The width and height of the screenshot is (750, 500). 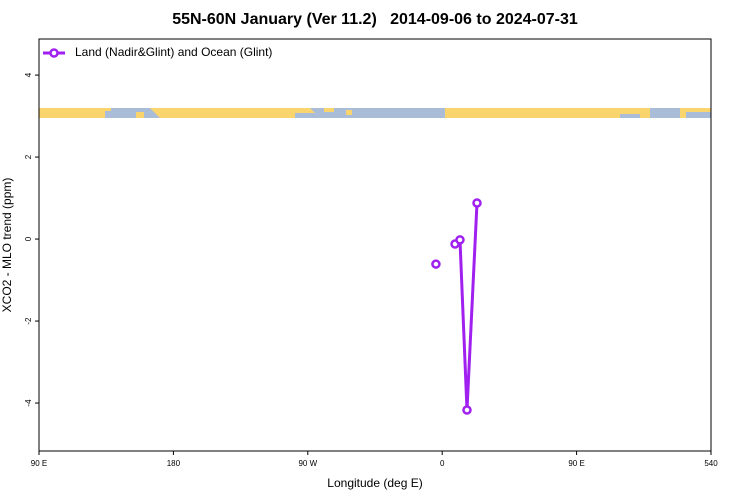 I want to click on y-tick-label: -4, so click(x=28, y=403).